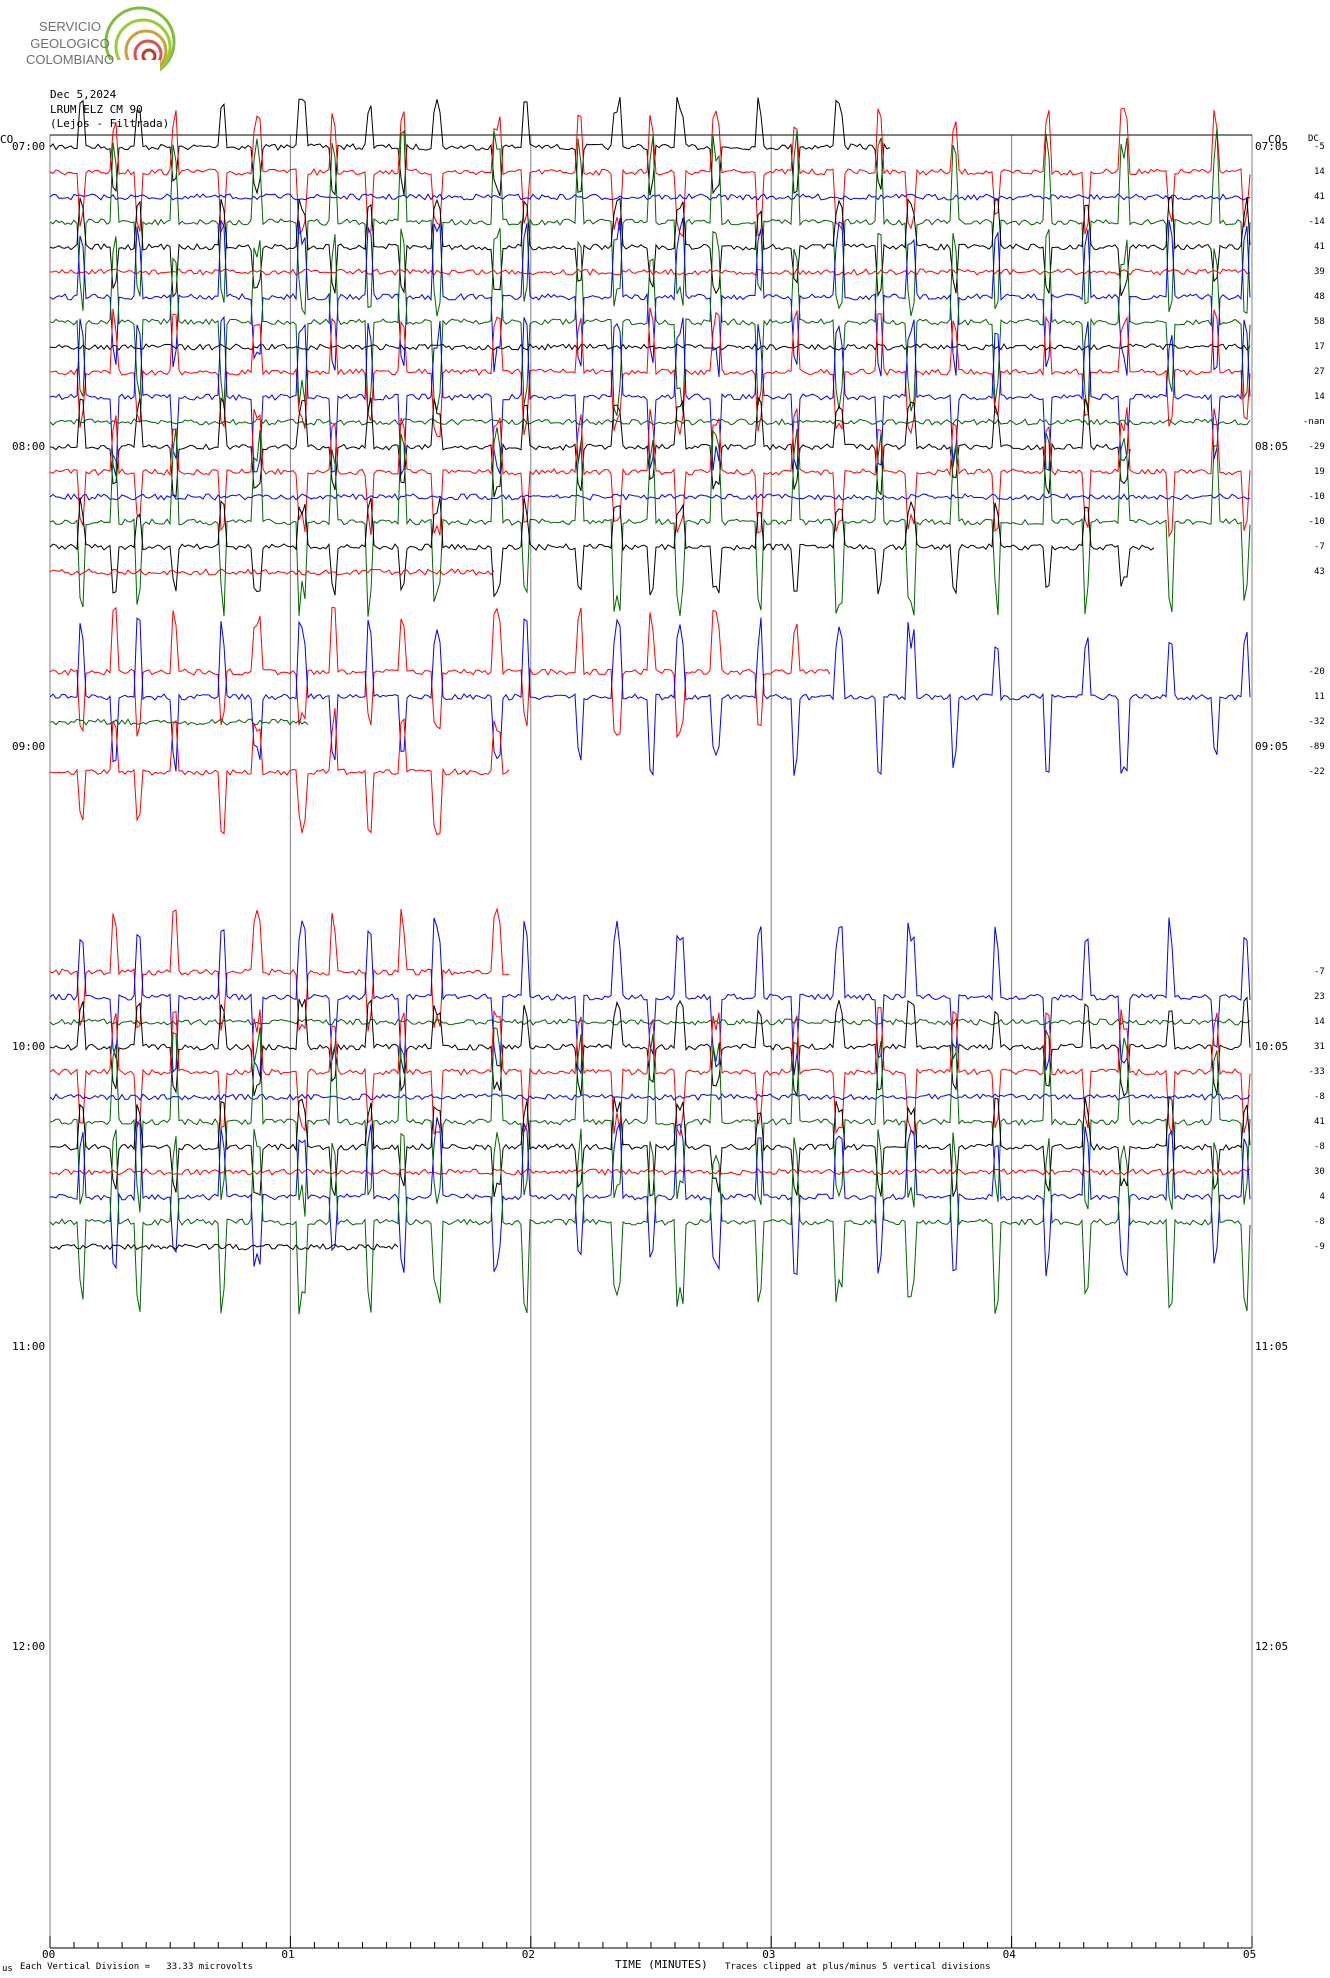  Describe the element at coordinates (83, 94) in the screenshot. I see `header-date: Dec 5,2024` at that location.